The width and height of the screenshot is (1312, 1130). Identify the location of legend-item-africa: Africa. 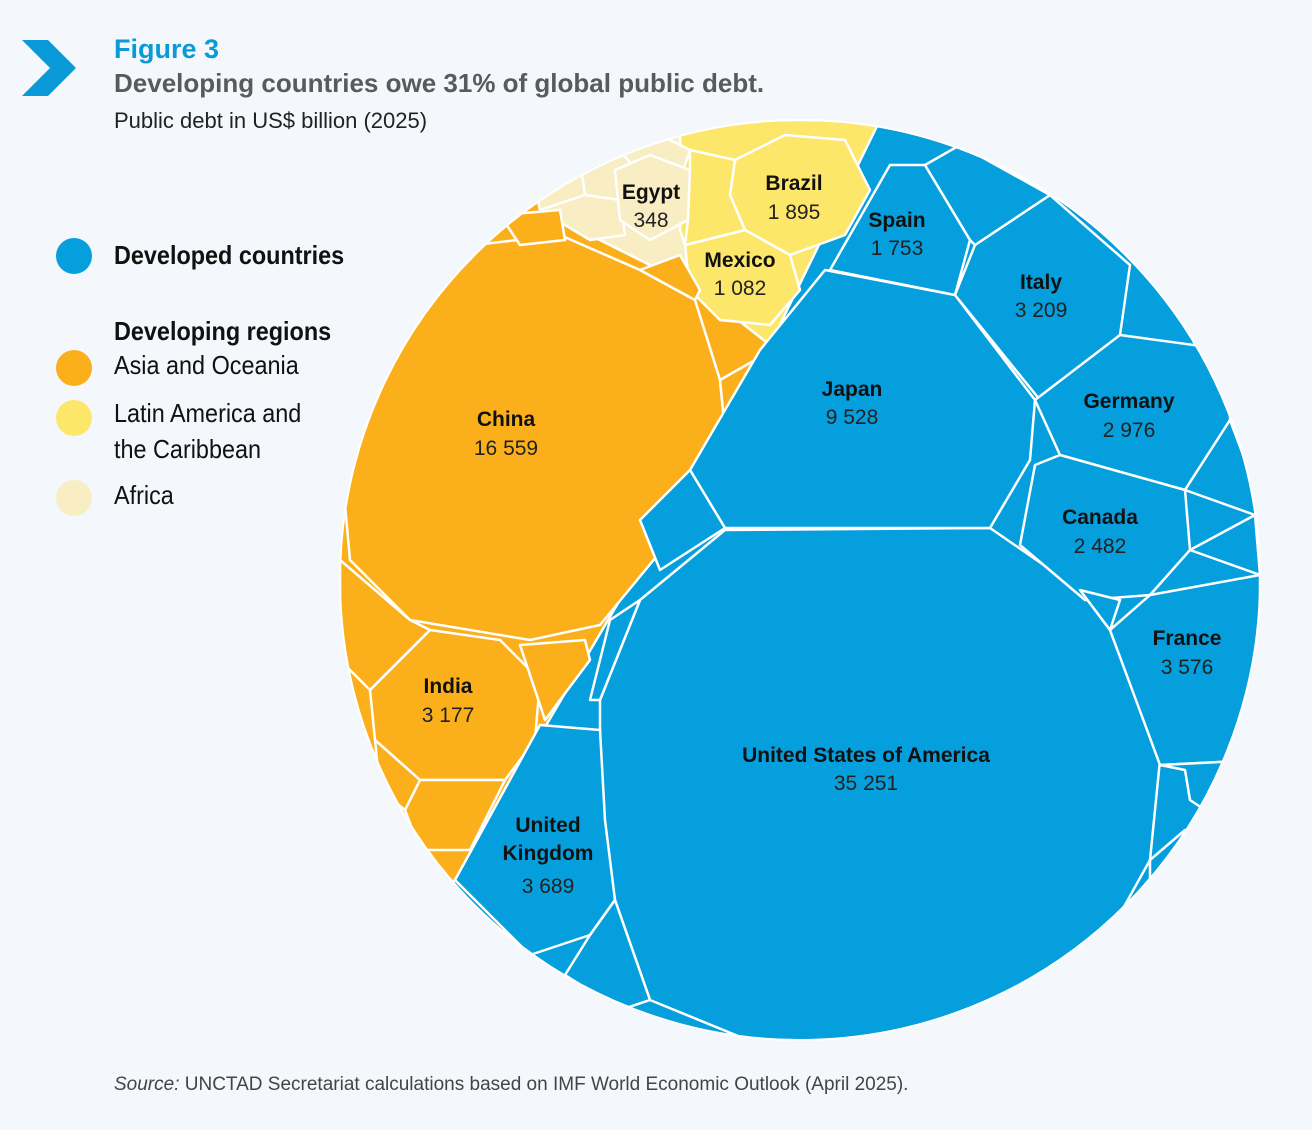
(221, 499).